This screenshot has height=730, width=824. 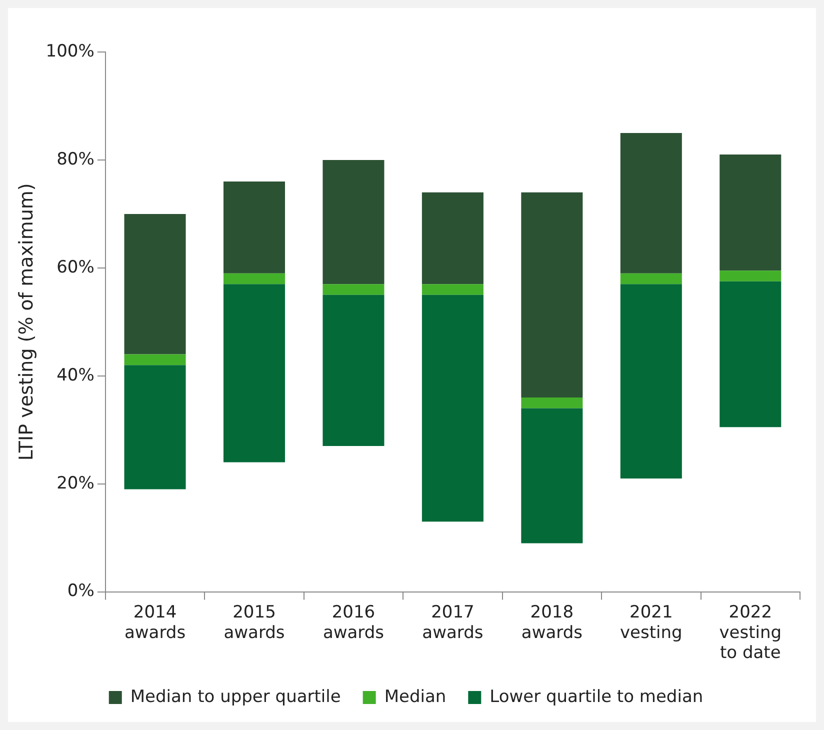 What do you see at coordinates (75, 159) in the screenshot?
I see `y-tick-label: 80%` at bounding box center [75, 159].